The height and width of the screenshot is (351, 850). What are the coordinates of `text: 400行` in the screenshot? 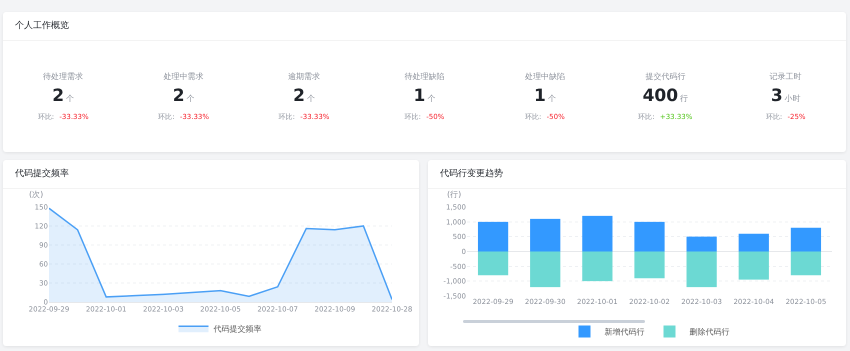 It's located at (665, 96).